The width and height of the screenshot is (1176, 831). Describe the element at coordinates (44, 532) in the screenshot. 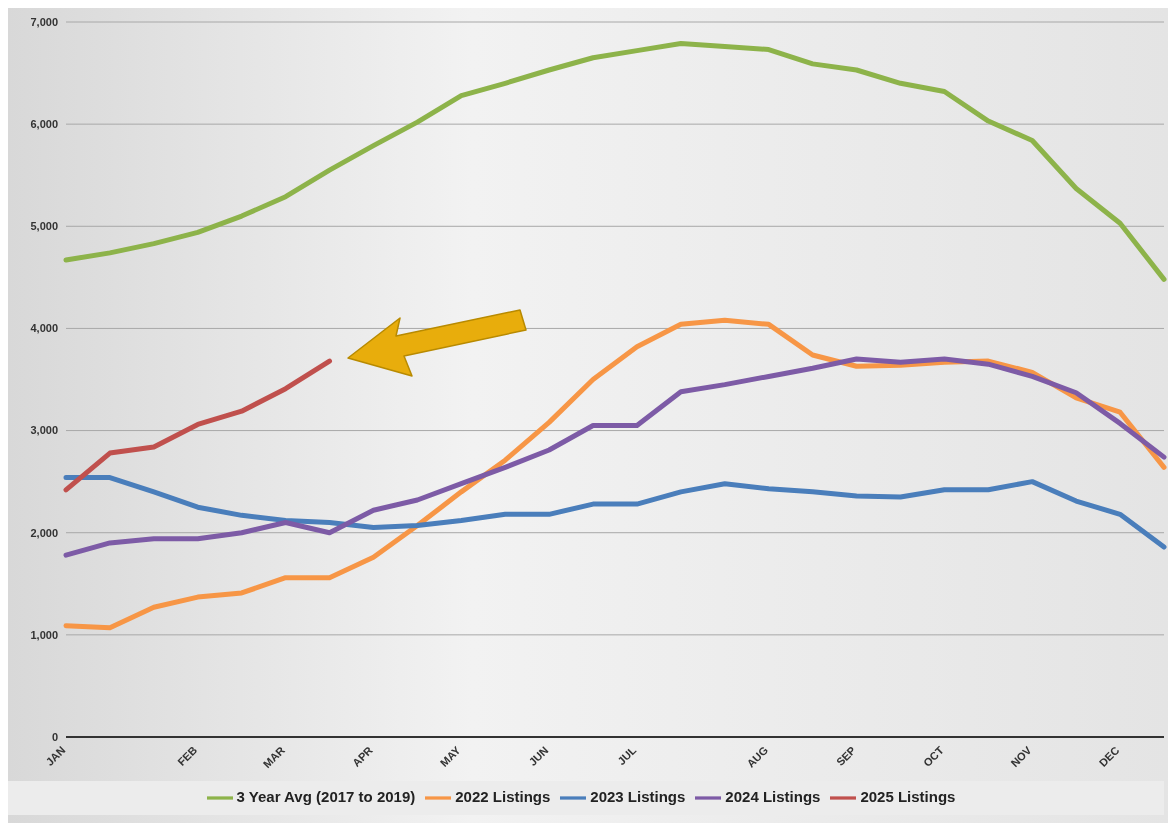

I see `y-tick-label: 2,000` at that location.